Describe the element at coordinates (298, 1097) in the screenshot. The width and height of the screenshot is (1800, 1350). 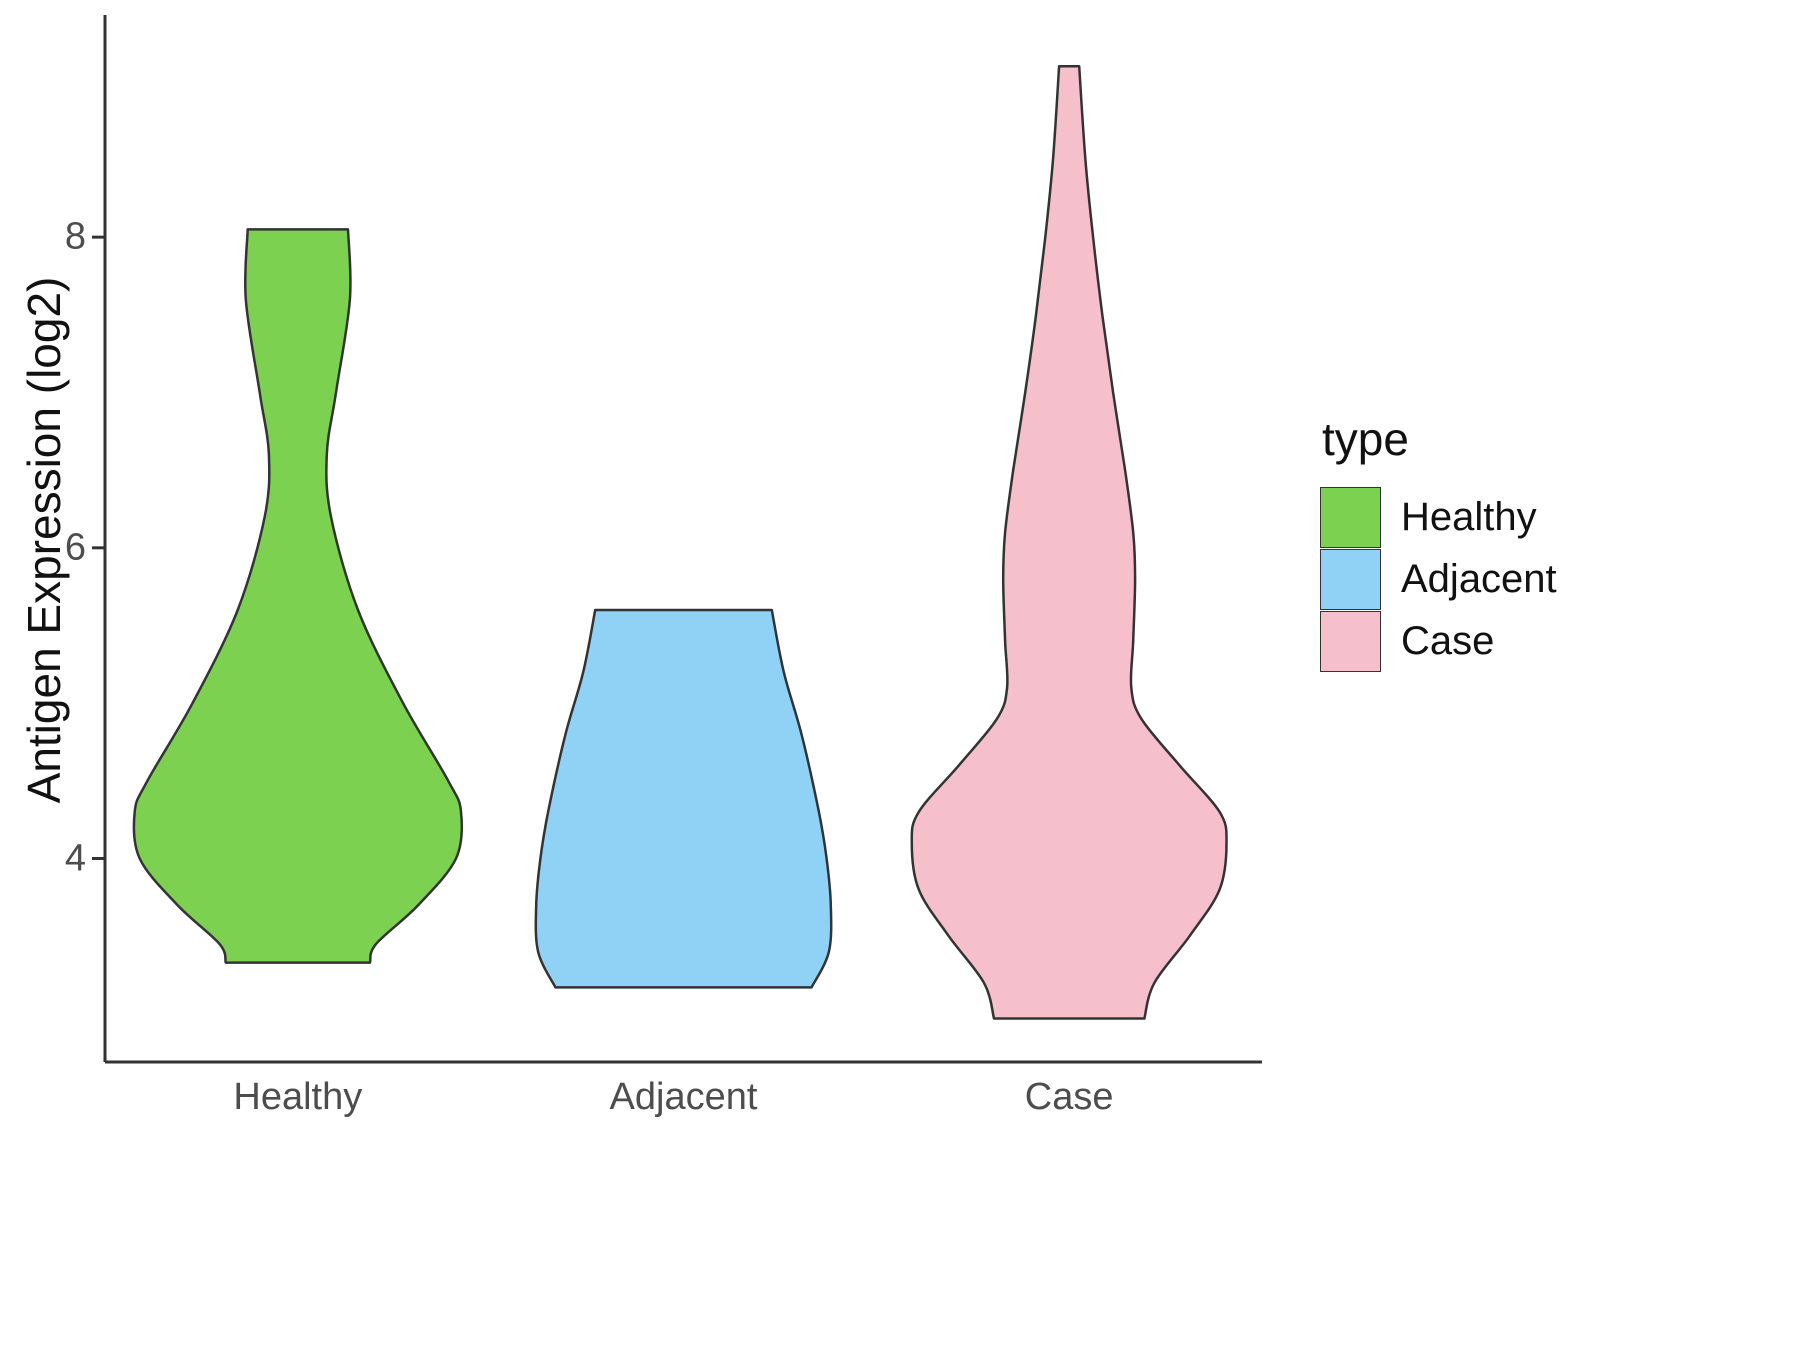
I see `x-tick-label-healthy: Healthy` at that location.